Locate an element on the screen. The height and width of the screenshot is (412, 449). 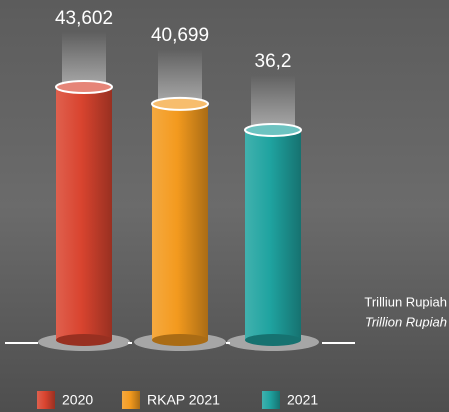
unit-label: Trilliun Rupiah is located at coordinates (405, 301).